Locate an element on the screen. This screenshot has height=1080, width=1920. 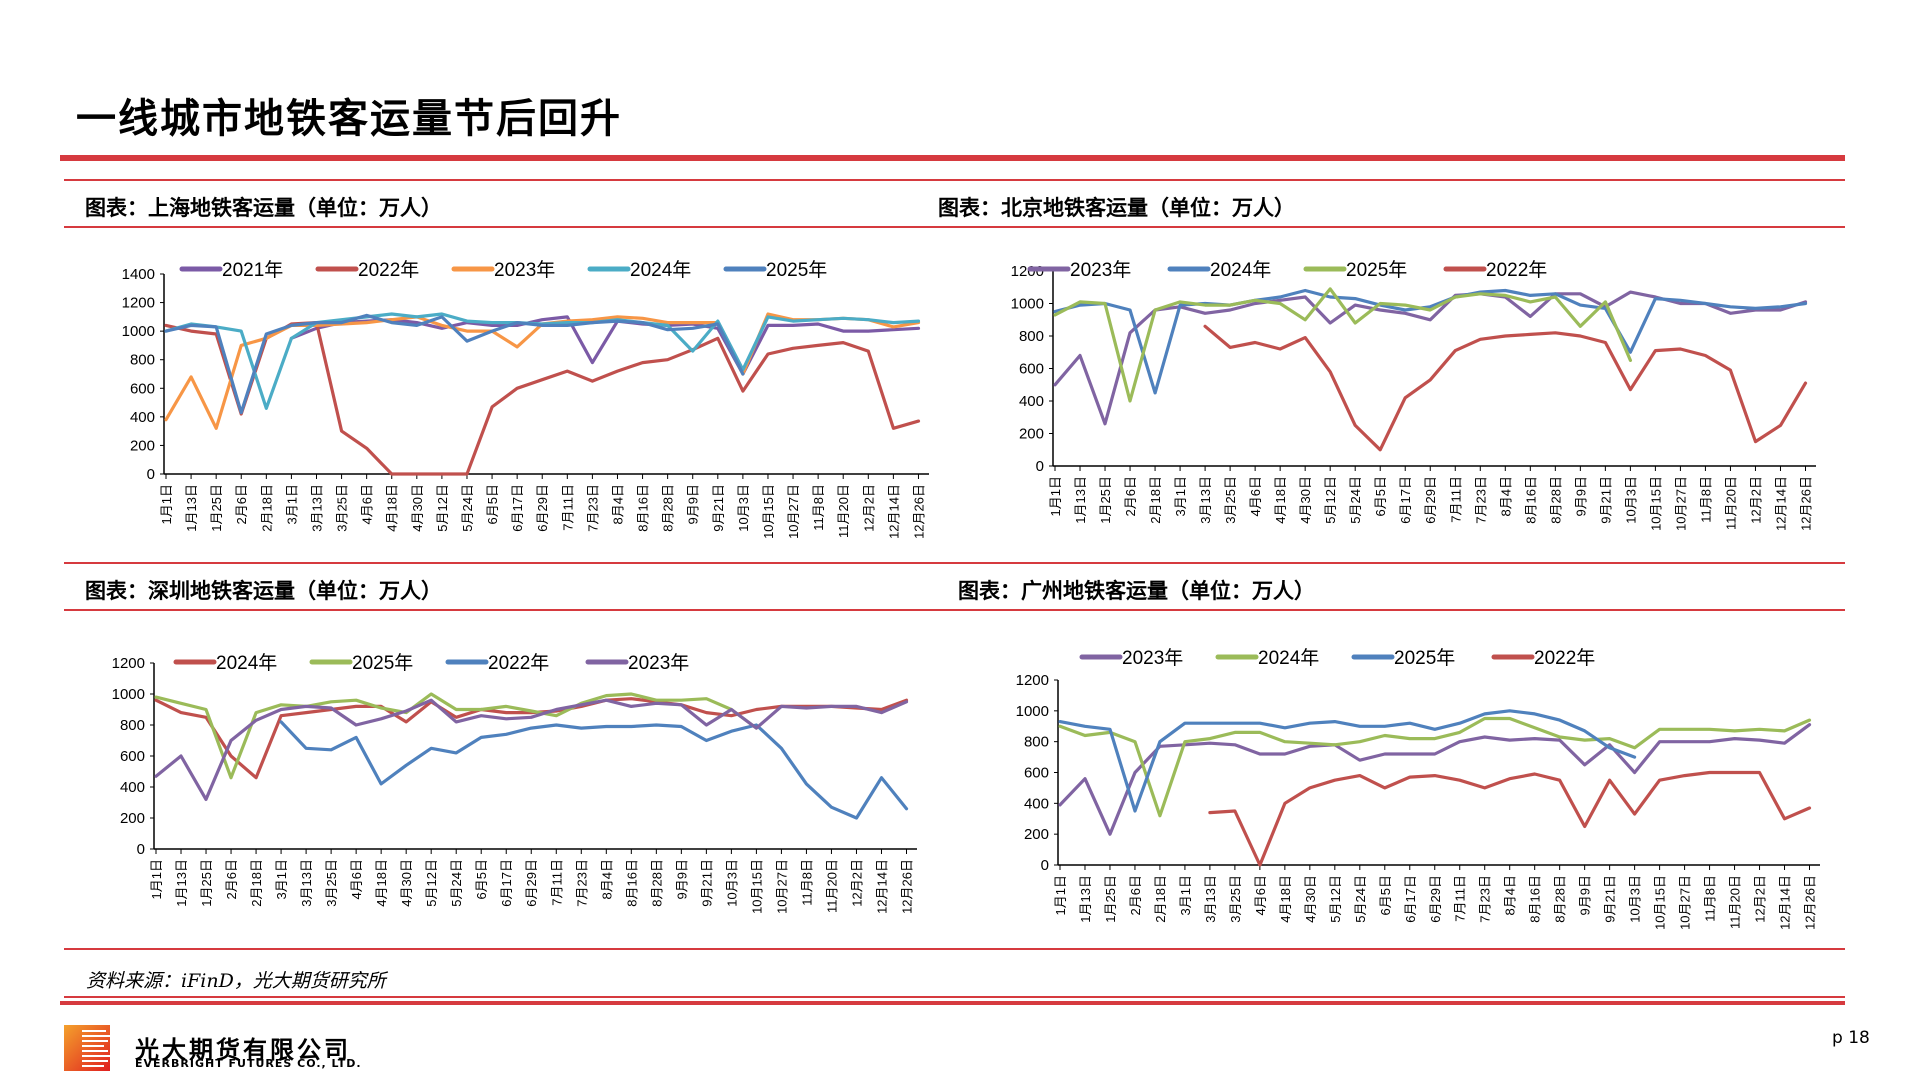
x-tick-label: 8月28日 is located at coordinates (1555, 500).